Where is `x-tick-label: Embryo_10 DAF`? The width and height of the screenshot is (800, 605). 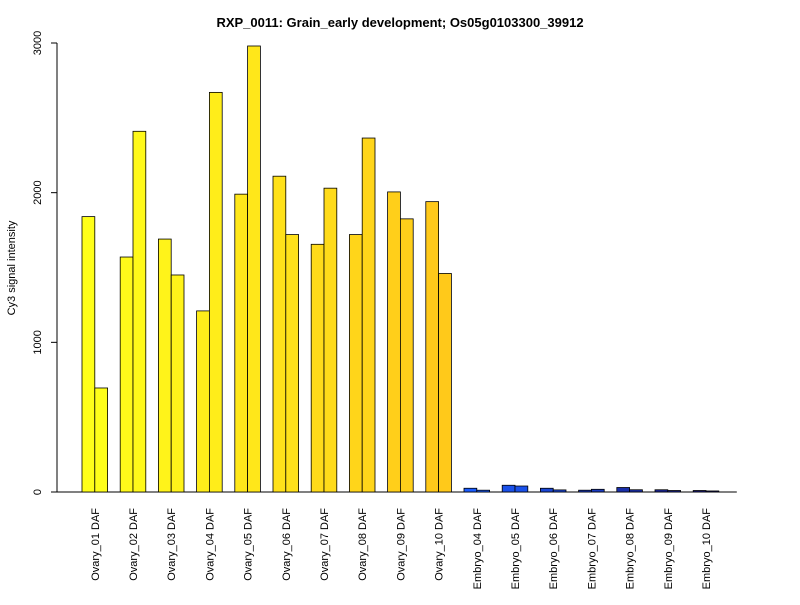
x-tick-label: Embryo_10 DAF is located at coordinates (707, 549).